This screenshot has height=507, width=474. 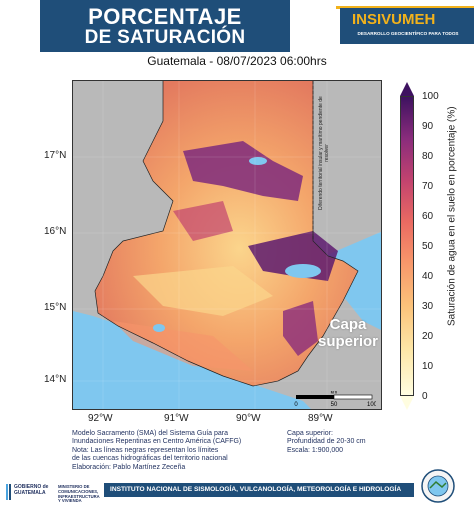 I want to click on colorbar-min-arrow, so click(x=407, y=403).